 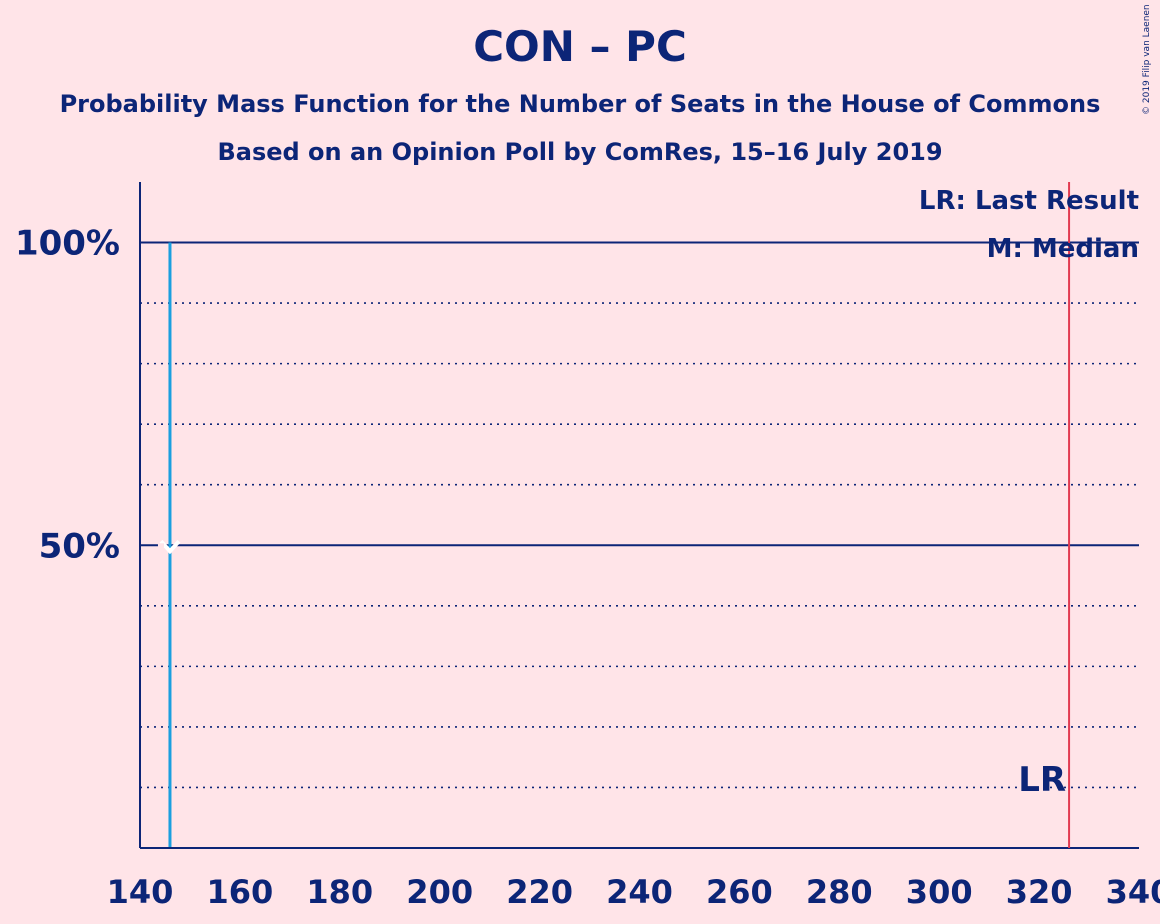 What do you see at coordinates (67, 244) in the screenshot?
I see `y-tick-100: 100%` at bounding box center [67, 244].